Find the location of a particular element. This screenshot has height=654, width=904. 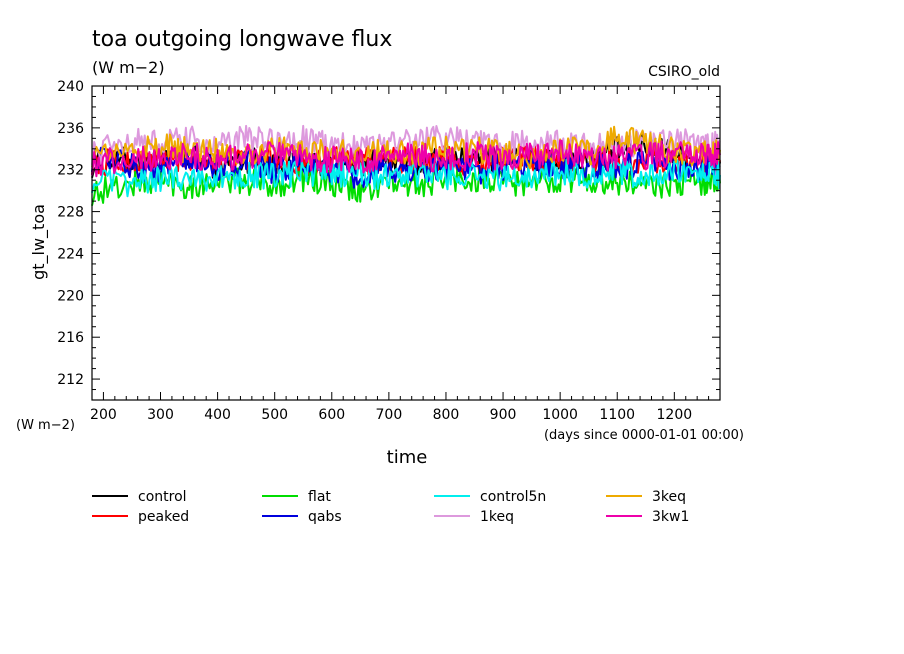

series-line-control5n is located at coordinates (406, 178).